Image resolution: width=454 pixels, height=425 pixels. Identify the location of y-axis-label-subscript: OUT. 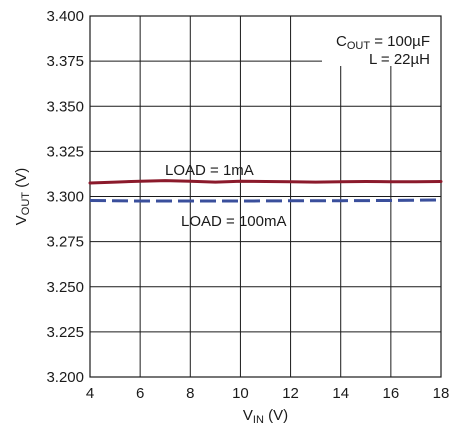
(26, 204).